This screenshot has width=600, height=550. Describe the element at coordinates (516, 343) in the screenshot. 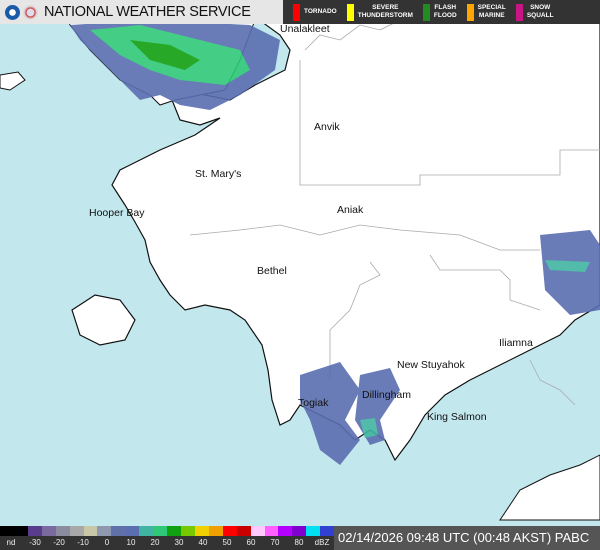

I see `place-iliamna: Iliamna` at that location.